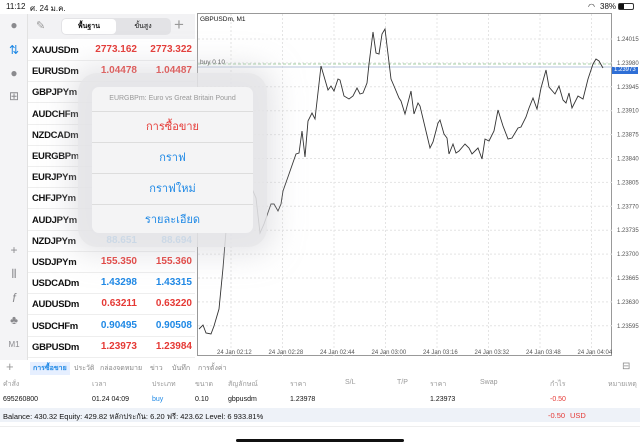 Image resolution: width=640 pixels, height=447 pixels. I want to click on account-icon: ●, so click(14, 25).